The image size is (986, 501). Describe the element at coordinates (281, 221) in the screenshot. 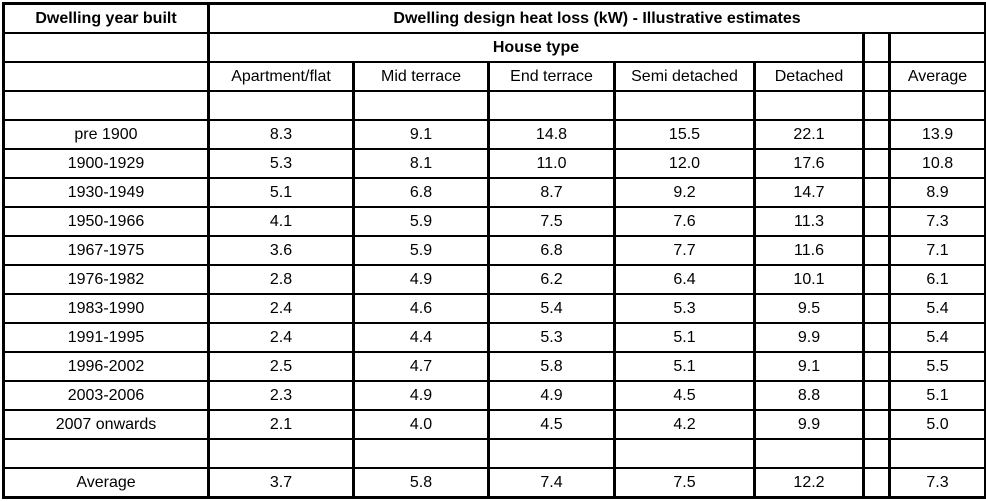

I see `value-cell: 4.1` at that location.